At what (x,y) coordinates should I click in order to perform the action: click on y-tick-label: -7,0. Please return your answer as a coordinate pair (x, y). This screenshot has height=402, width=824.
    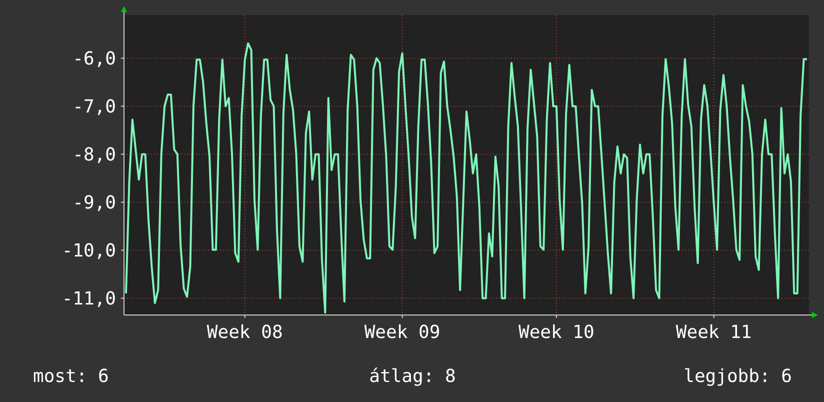
    Looking at the image, I should click on (94, 107).